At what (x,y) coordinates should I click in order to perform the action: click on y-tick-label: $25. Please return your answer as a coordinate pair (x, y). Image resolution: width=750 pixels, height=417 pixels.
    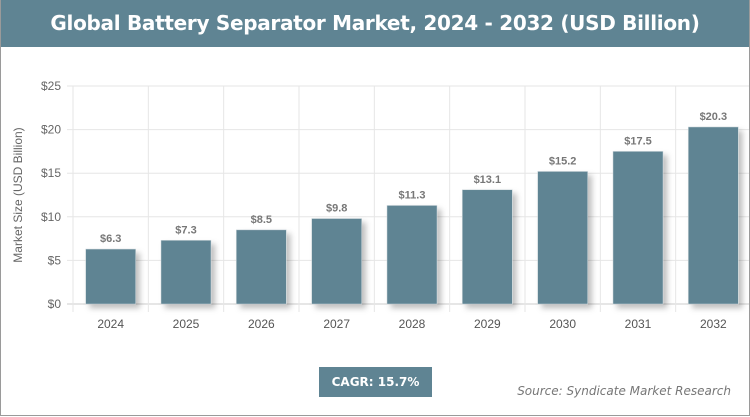
    Looking at the image, I should click on (51, 86).